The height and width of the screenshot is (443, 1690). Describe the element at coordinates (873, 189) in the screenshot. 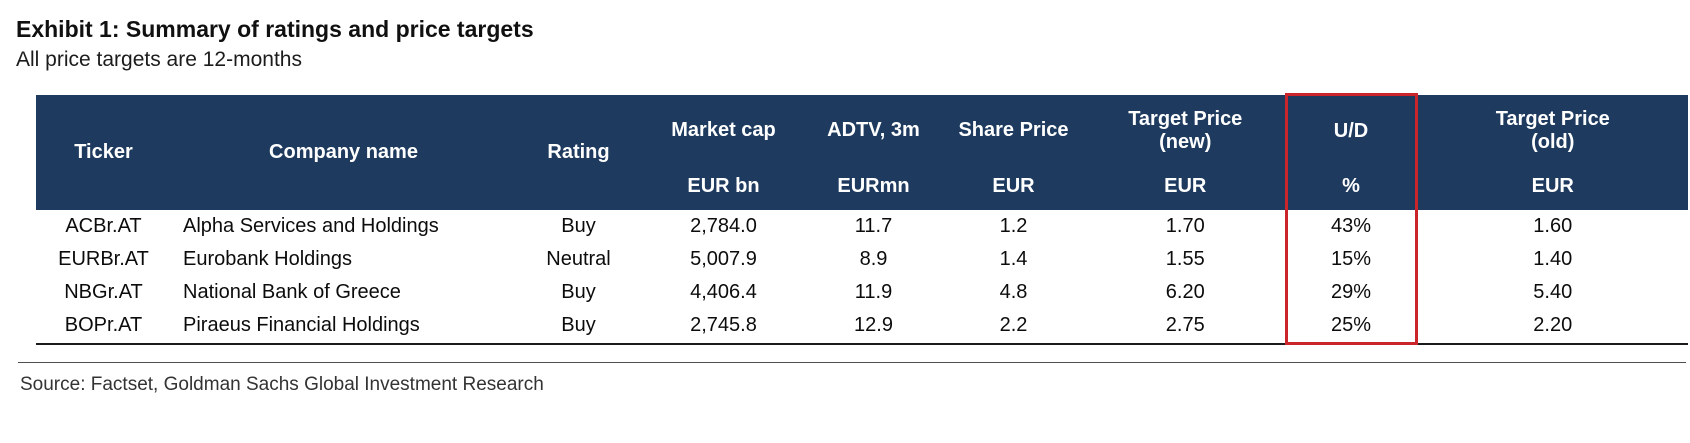

I see `col-unit-adtv: EURmn` at that location.